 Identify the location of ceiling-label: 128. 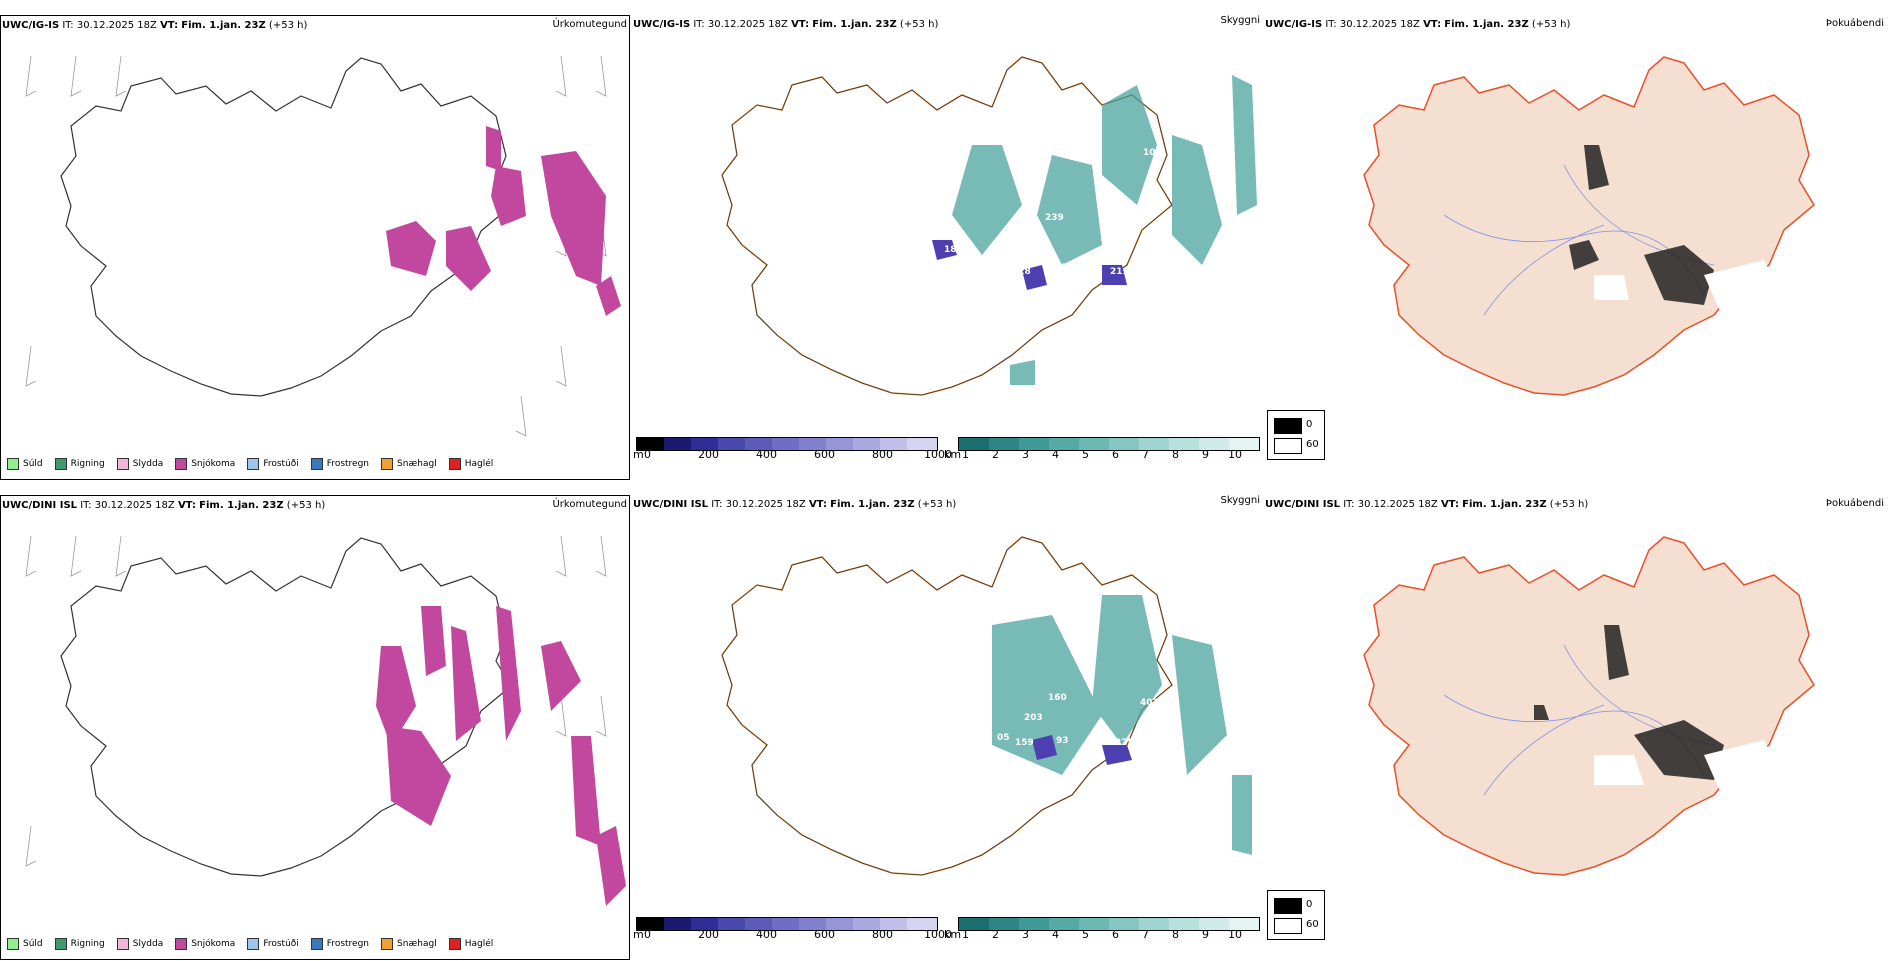
(1021, 272).